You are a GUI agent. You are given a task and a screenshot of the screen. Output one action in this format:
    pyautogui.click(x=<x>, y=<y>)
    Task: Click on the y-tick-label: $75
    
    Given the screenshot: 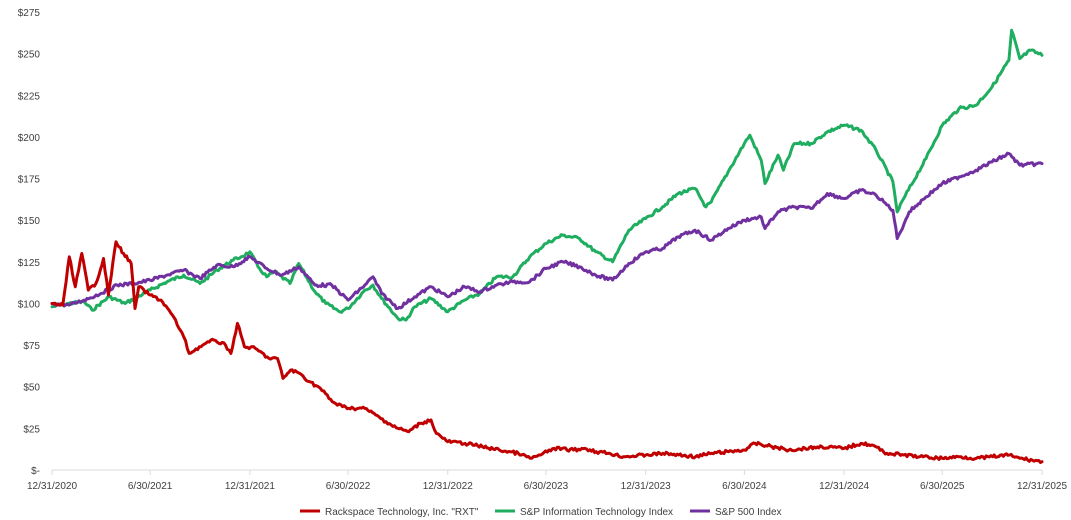 What is the action you would take?
    pyautogui.click(x=31, y=346)
    